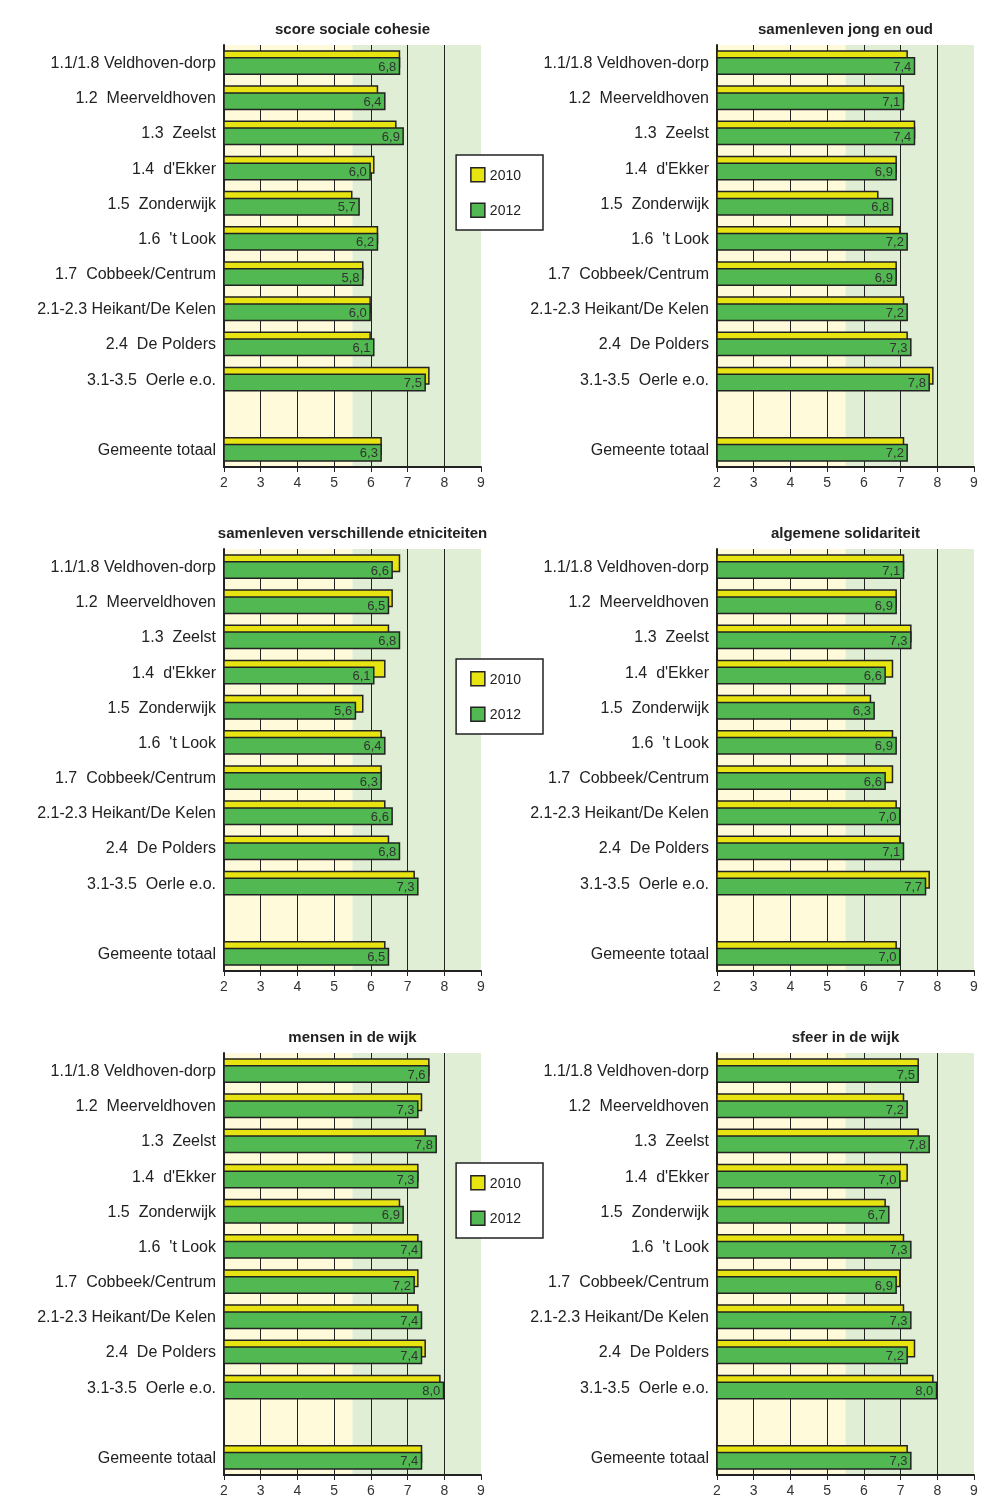 The image size is (989, 1512). What do you see at coordinates (412, 382) in the screenshot?
I see `data-label: 7,5` at bounding box center [412, 382].